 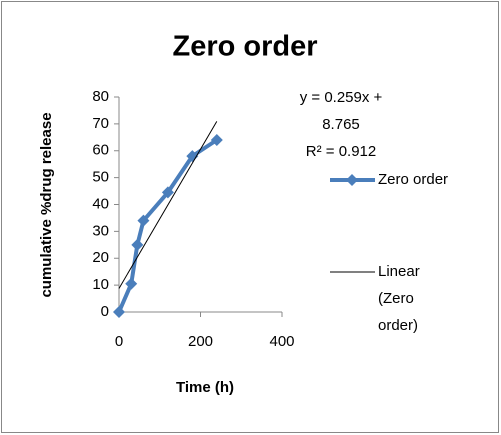 I want to click on y-tick-label: 20, so click(x=100, y=257).